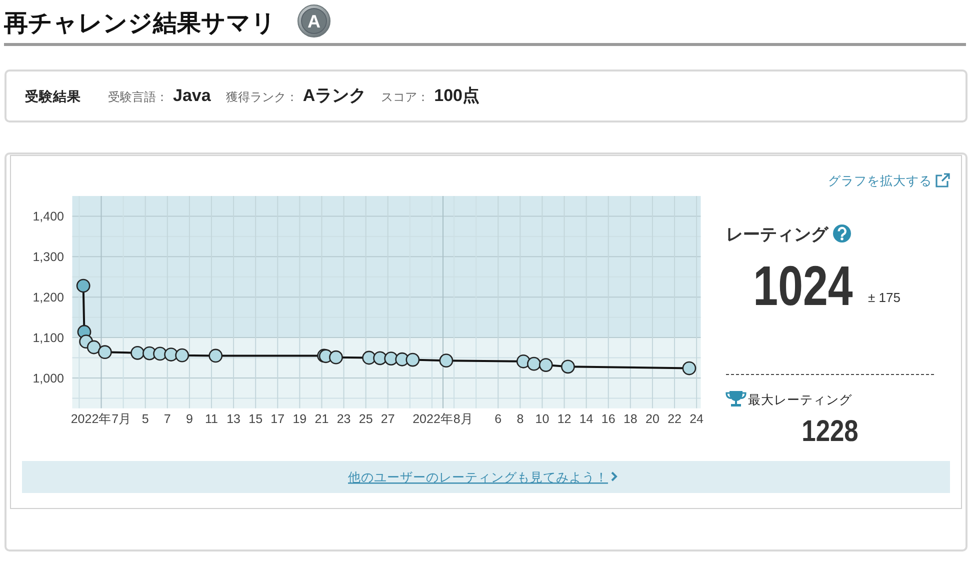 This screenshot has height=577, width=980. I want to click on y-tick-label: 1,000, so click(48, 378).